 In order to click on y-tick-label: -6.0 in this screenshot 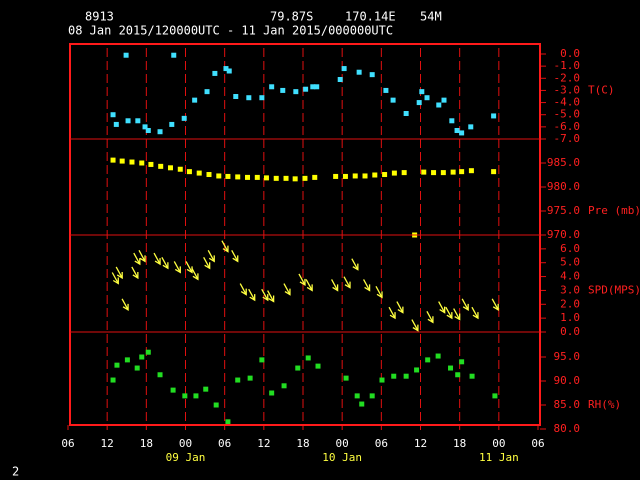, I will do `click(567, 126)`.